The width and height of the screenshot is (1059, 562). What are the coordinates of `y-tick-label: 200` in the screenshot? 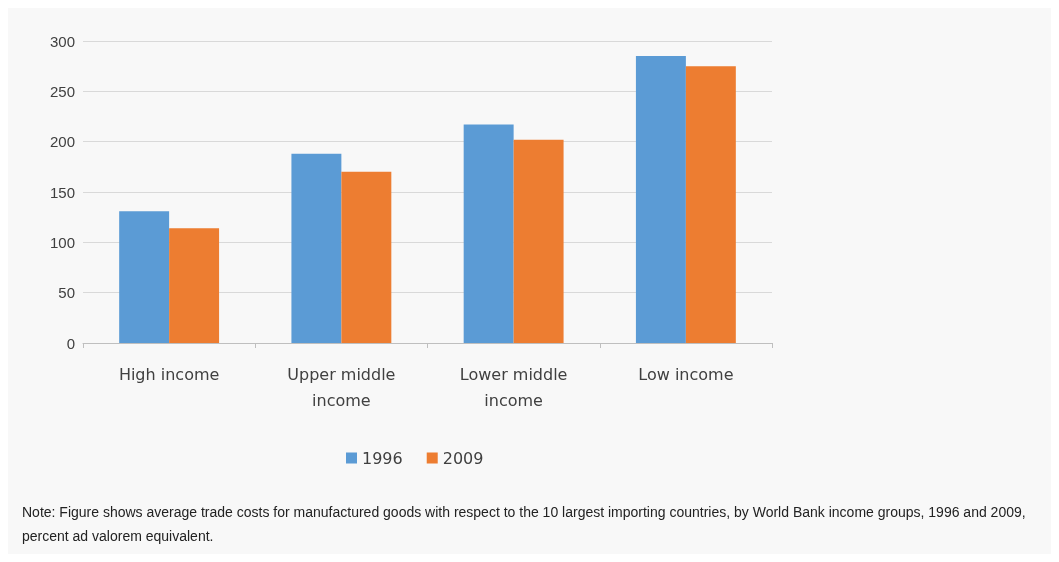 It's located at (62, 142).